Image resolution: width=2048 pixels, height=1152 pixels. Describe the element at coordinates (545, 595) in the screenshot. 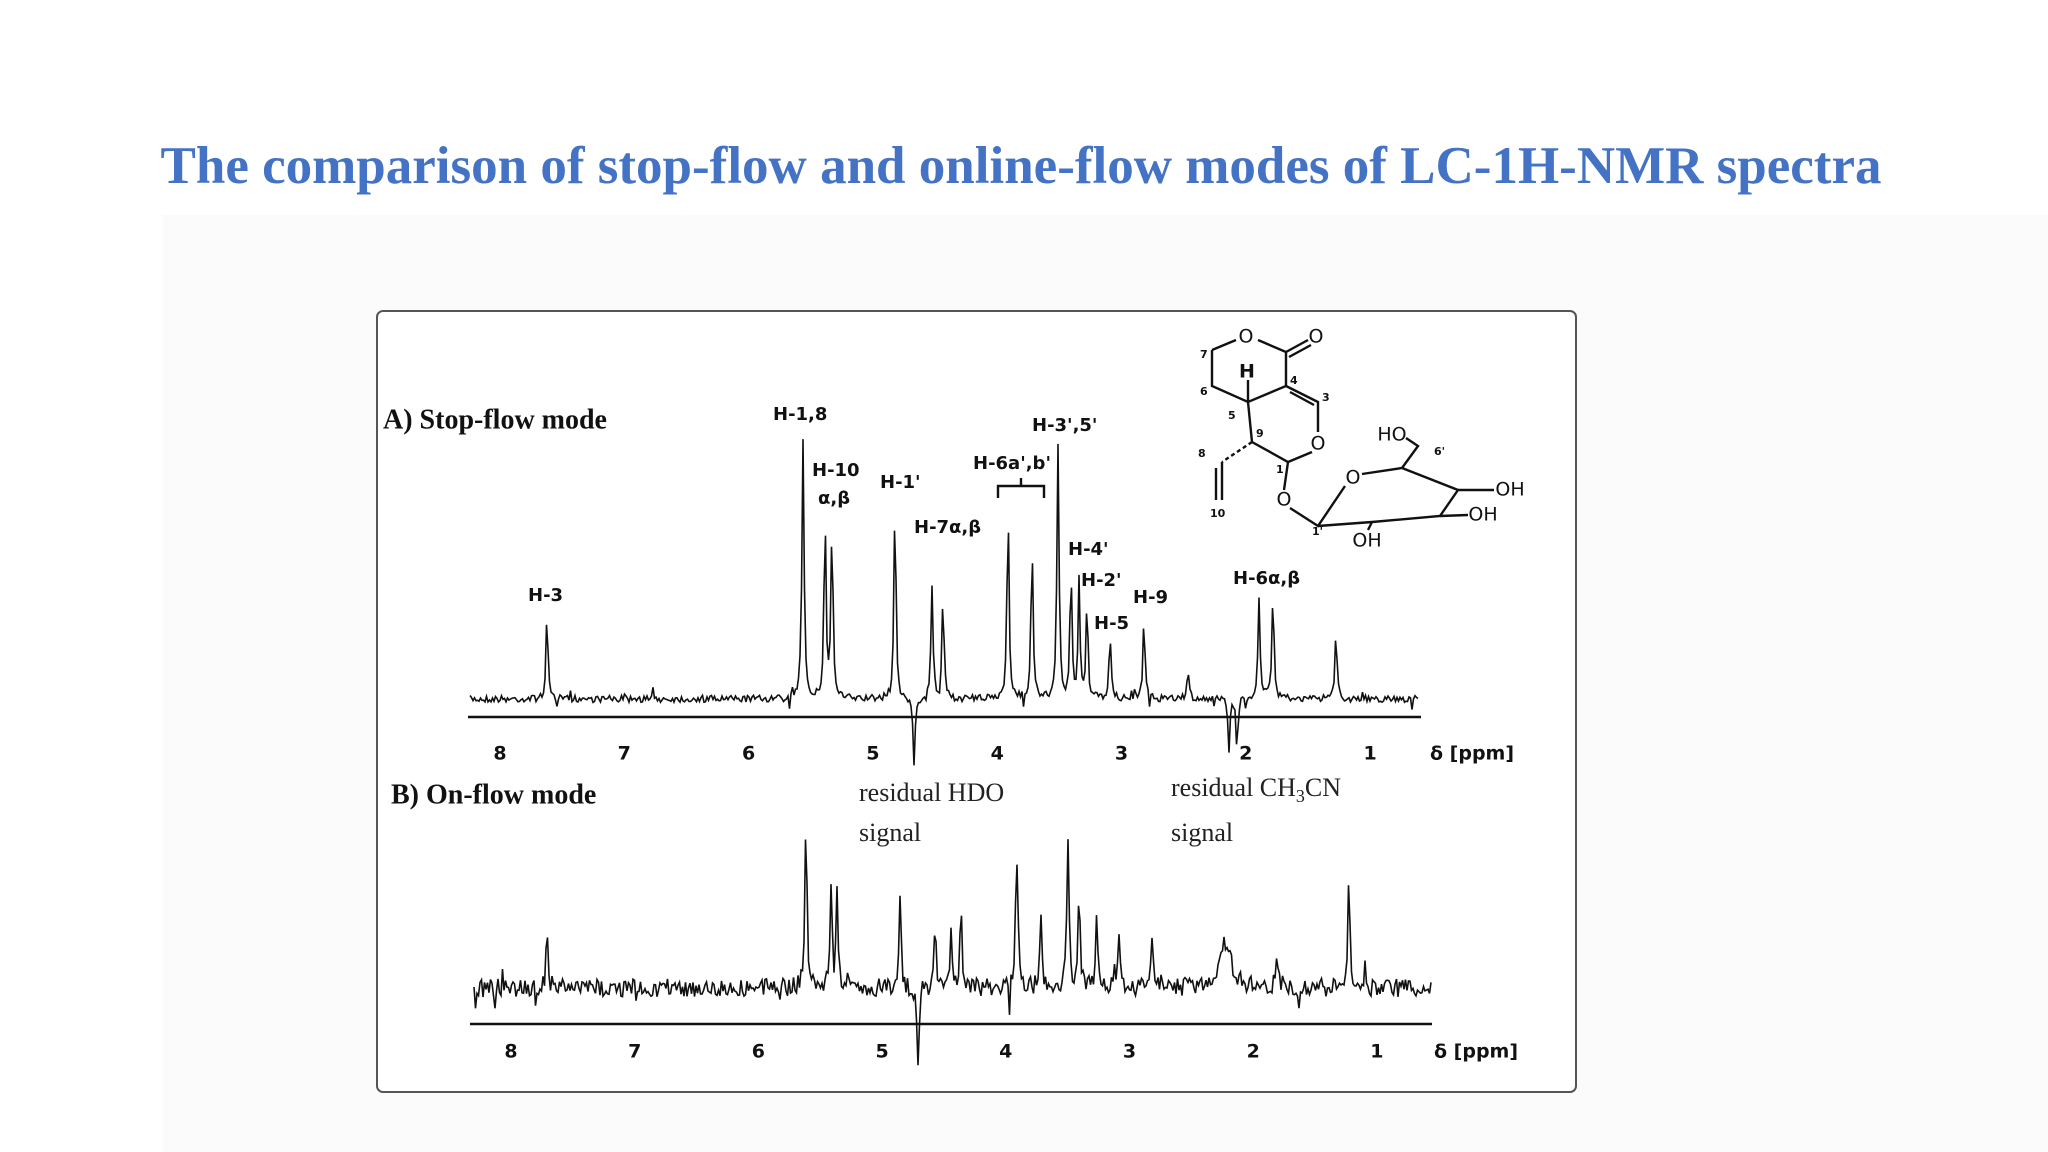

I see `peak-label: H-3` at that location.